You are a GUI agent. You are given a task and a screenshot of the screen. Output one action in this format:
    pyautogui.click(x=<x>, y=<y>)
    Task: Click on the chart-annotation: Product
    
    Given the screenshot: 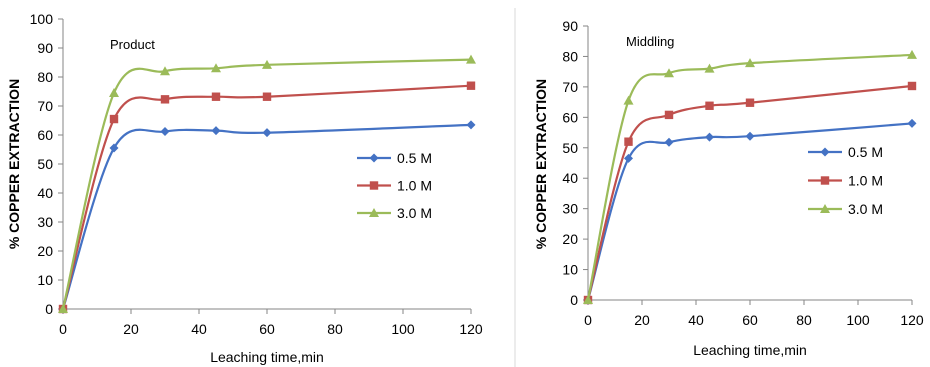 What is the action you would take?
    pyautogui.click(x=132, y=44)
    